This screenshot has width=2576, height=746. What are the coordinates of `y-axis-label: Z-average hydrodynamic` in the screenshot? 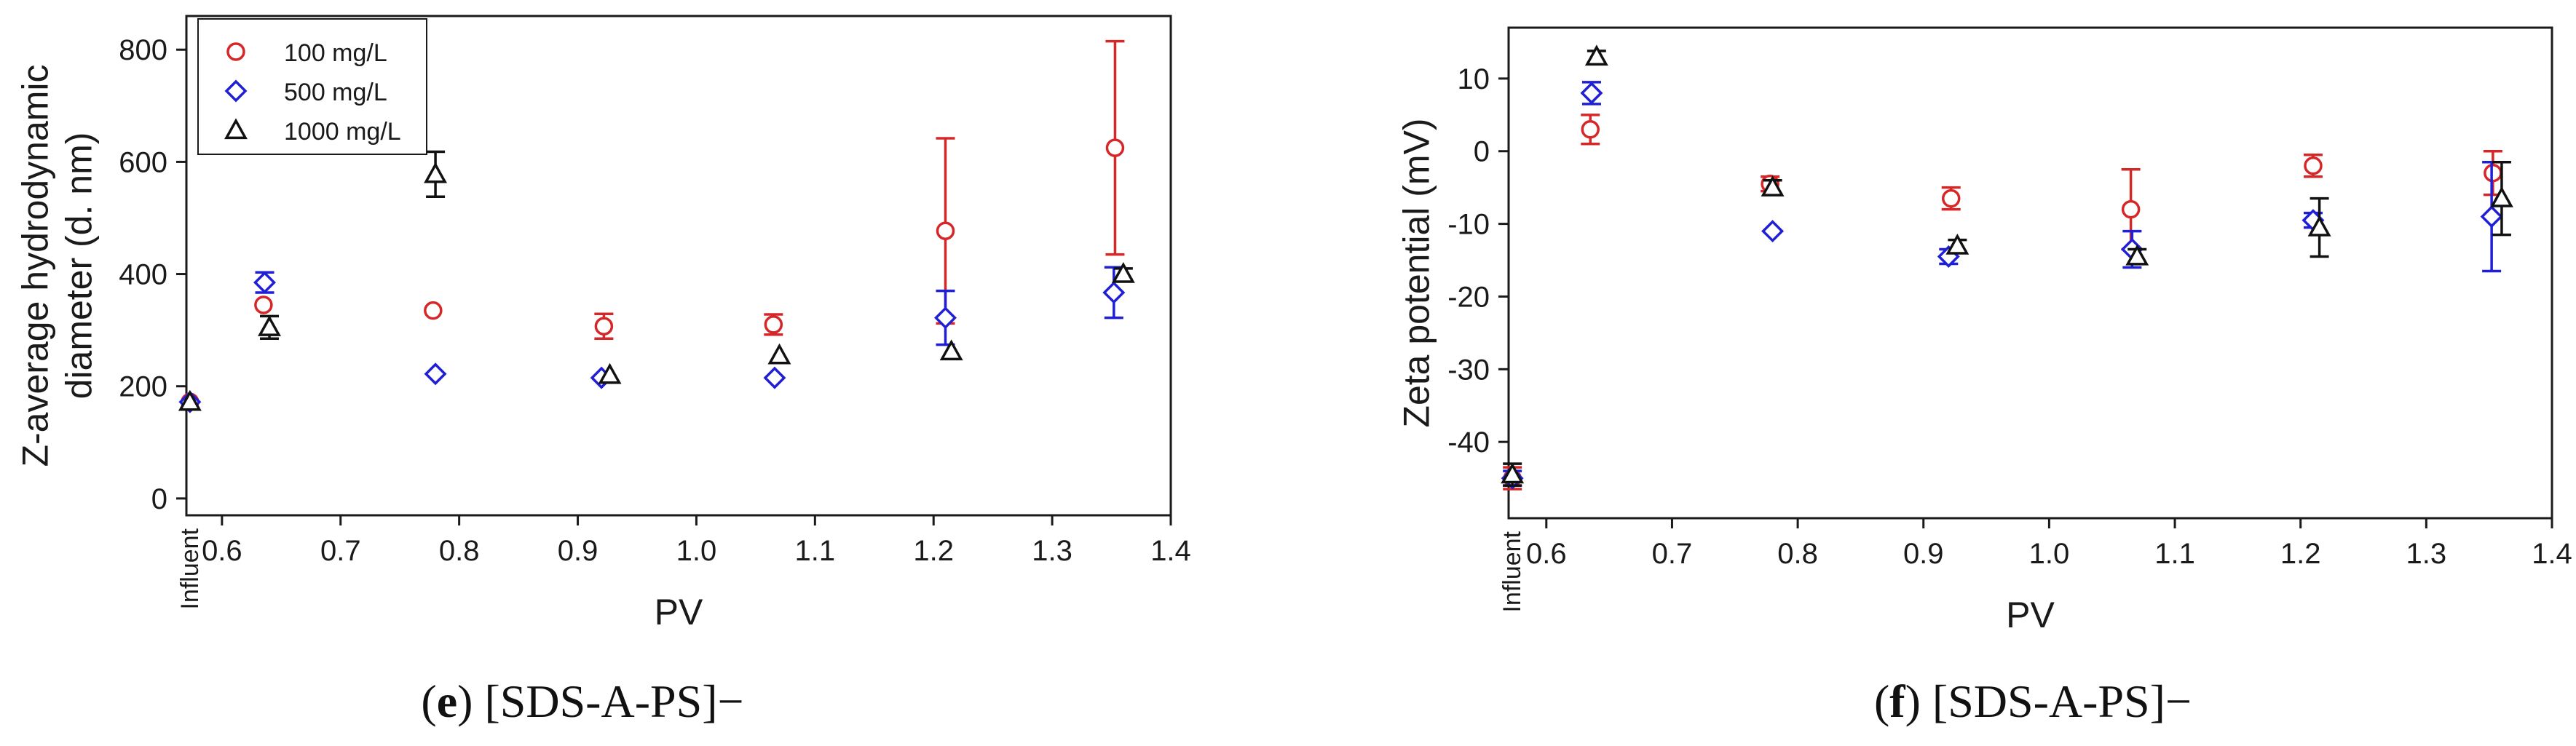 It's located at (35, 265).